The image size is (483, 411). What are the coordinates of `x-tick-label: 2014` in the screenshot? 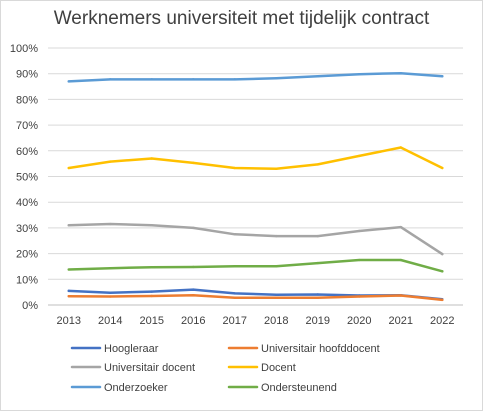 It's located at (110, 321).